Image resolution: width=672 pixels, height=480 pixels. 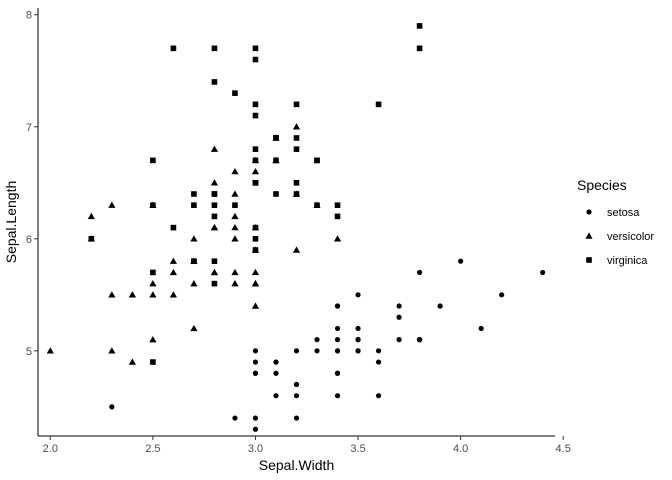 What do you see at coordinates (589, 235) in the screenshot?
I see `legend-key-versicolor` at bounding box center [589, 235].